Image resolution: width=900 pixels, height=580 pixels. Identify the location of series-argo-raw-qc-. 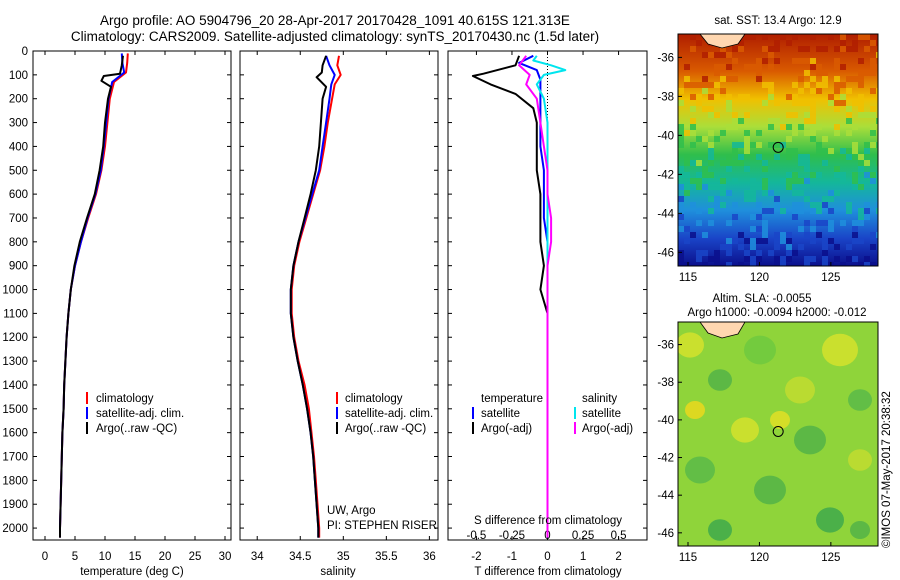
(308, 296).